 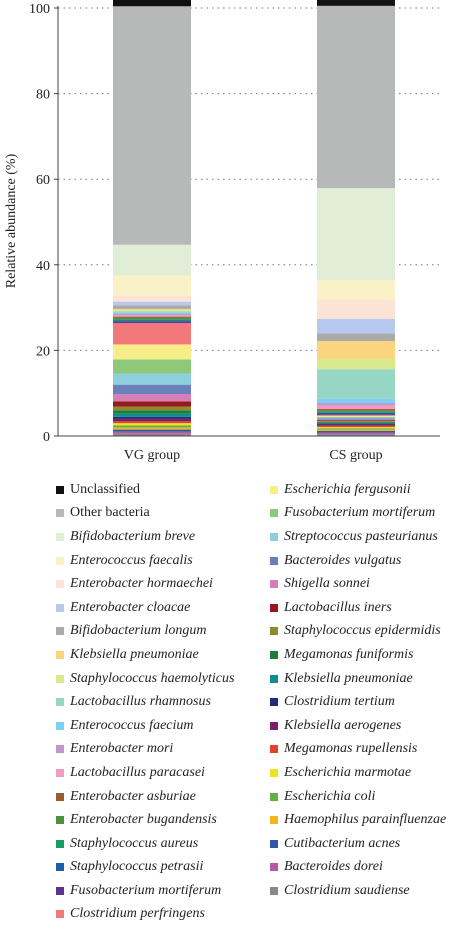 I want to click on legend-label: Cutibacterium acnes, so click(x=342, y=843).